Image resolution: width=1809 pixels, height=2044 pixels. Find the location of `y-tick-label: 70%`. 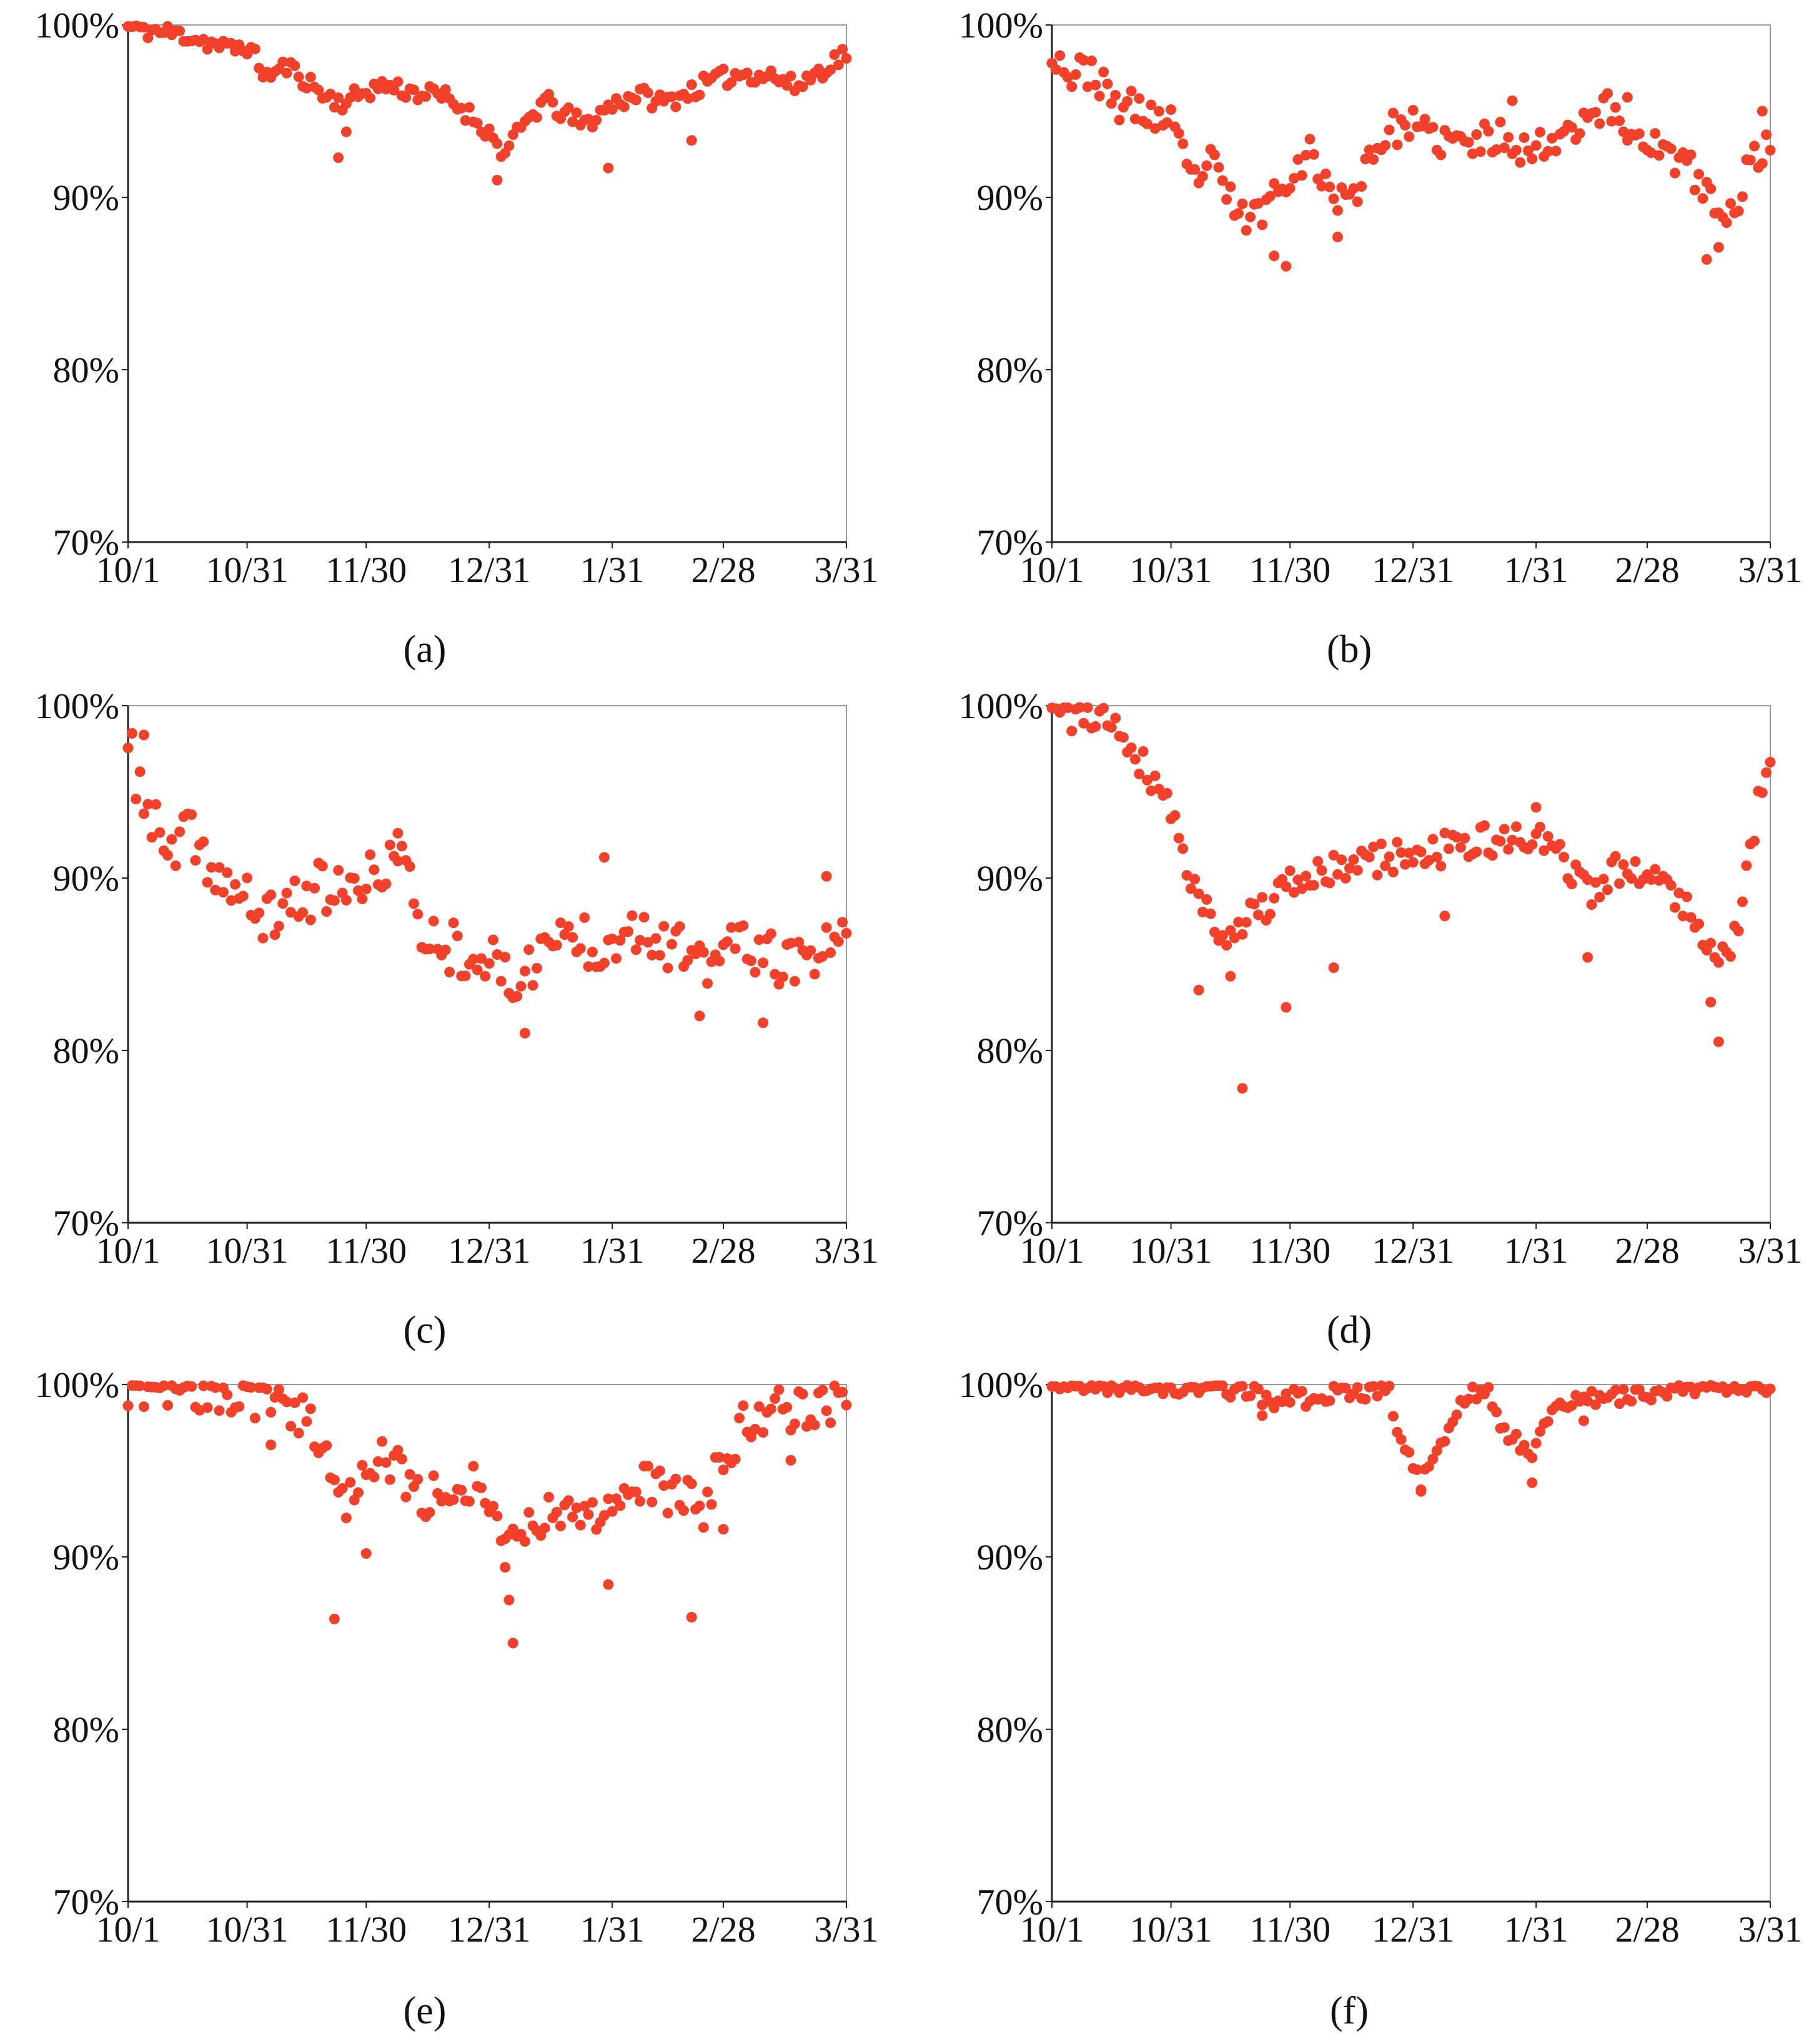

y-tick-label: 70% is located at coordinates (1010, 542).